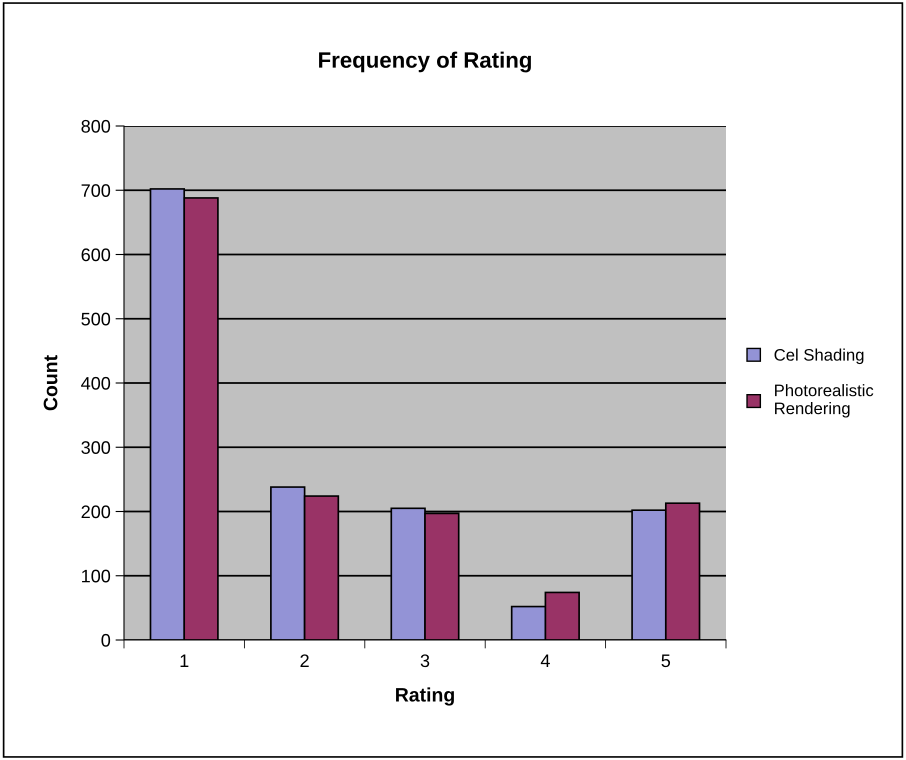 Image resolution: width=906 pixels, height=760 pixels. I want to click on x-axis-title: Rating, so click(425, 696).